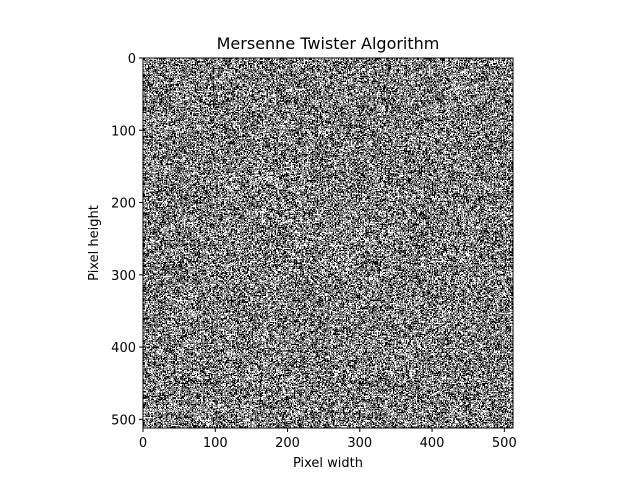  Describe the element at coordinates (328, 43) in the screenshot. I see `chart-title: Mersenne Twister Algorithm` at that location.